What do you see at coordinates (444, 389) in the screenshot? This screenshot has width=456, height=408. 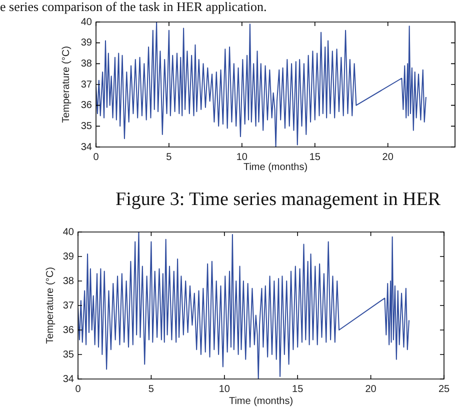 I see `x-tick-label: 25` at bounding box center [444, 389].